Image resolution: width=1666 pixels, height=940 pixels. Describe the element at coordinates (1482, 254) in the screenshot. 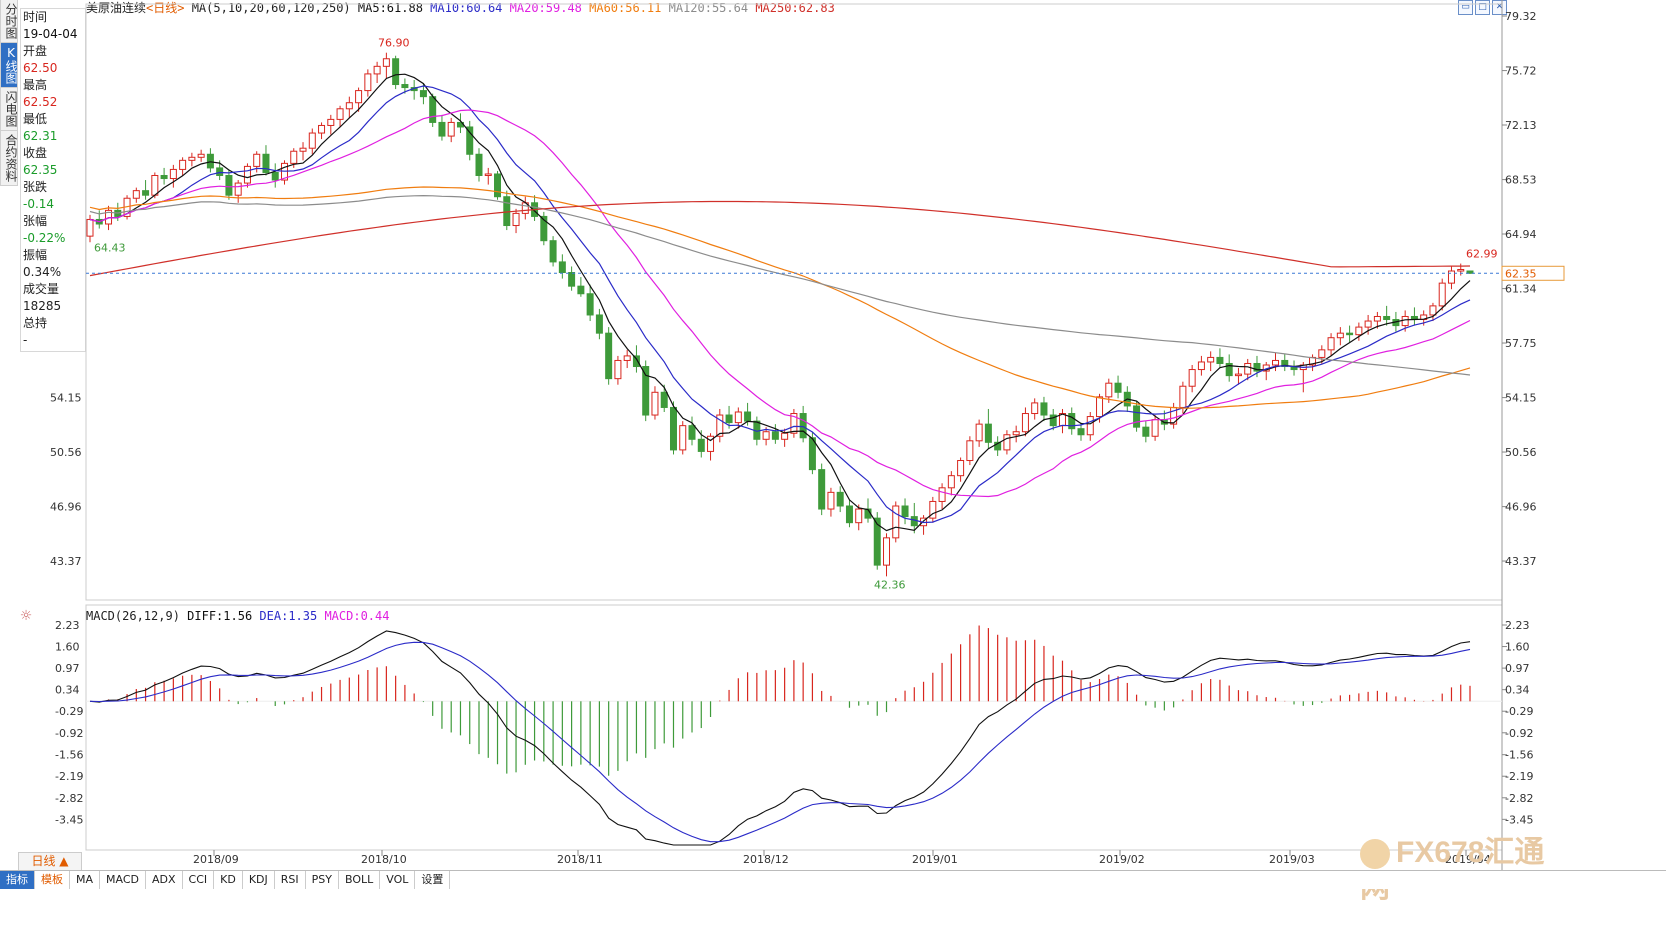

I see `last-high-annotation: 62.99` at that location.